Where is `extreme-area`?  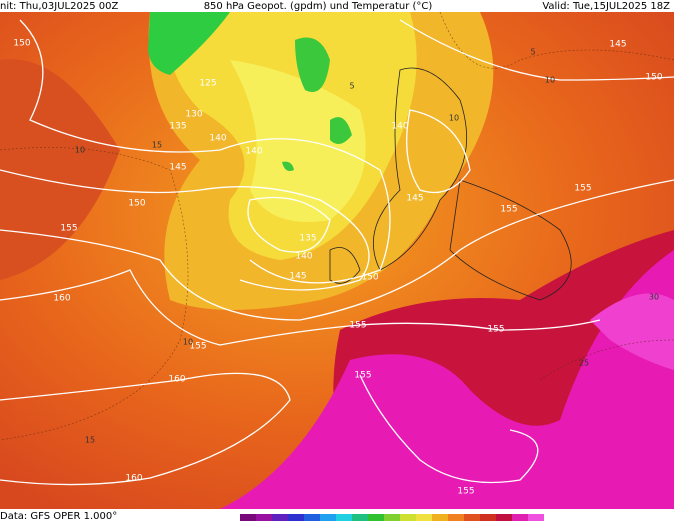 extreme-area is located at coordinates (632, 331).